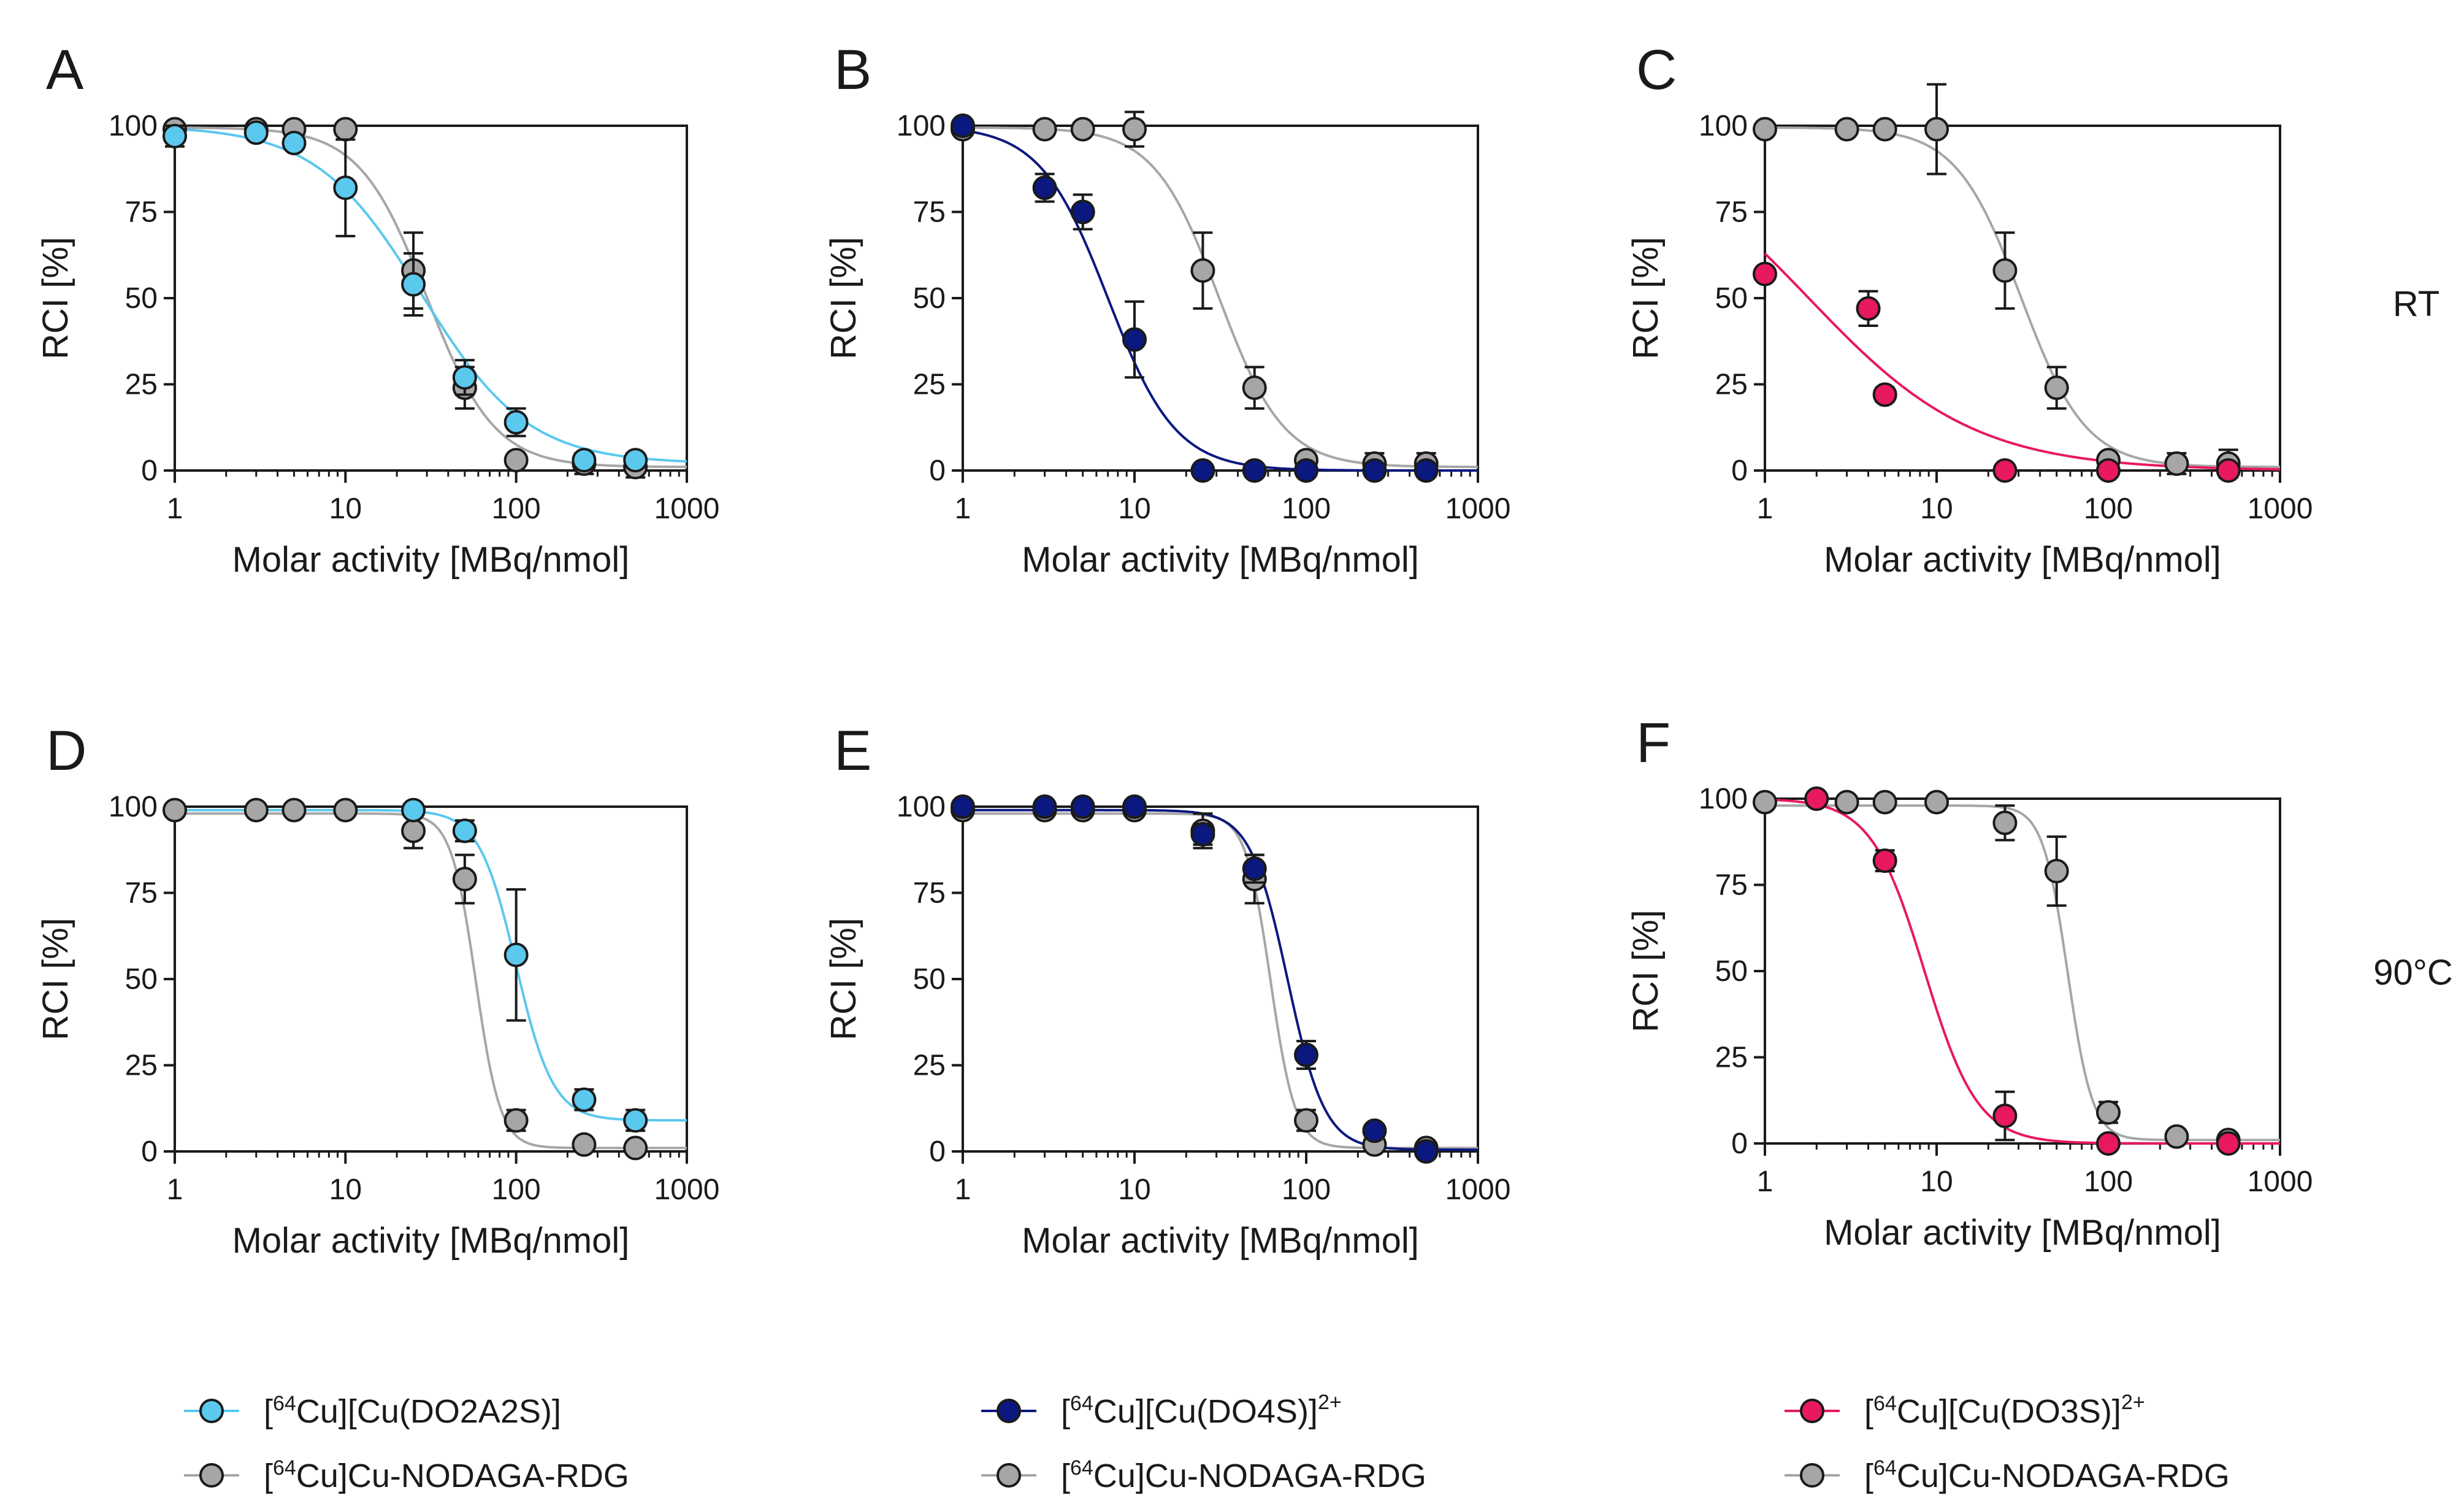 The height and width of the screenshot is (1506, 2464). I want to click on legend-label: [64Cu]Cu-NODAGA-RDG, so click(446, 1475).